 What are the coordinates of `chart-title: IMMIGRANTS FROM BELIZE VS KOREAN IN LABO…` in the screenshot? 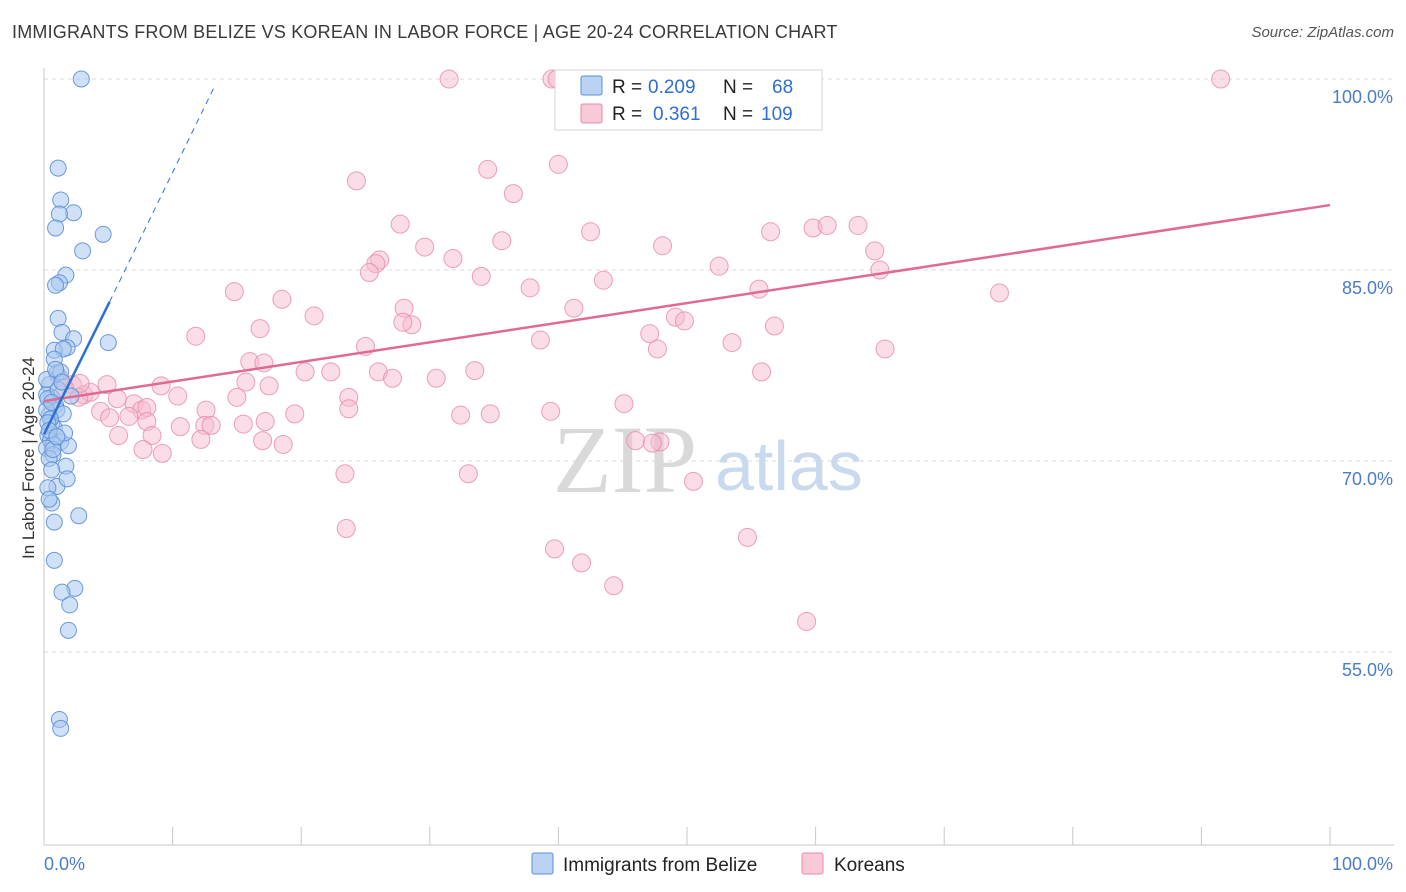 It's located at (425, 32).